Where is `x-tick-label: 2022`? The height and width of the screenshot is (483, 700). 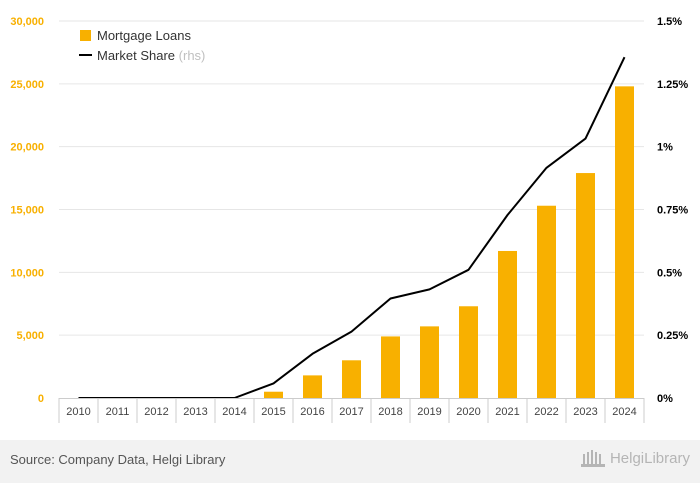
x-tick-label: 2022 is located at coordinates (546, 412).